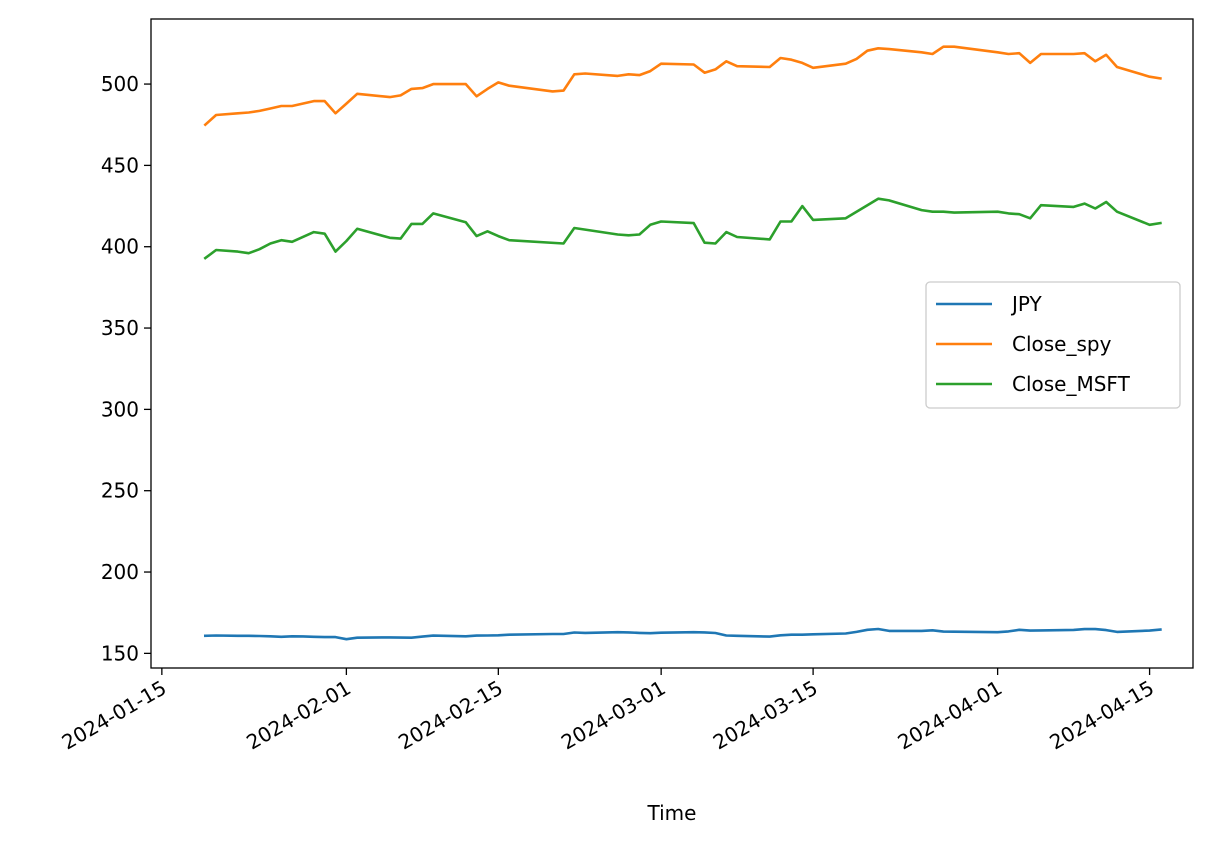 Image resolution: width=1211 pixels, height=846 pixels. Describe the element at coordinates (120, 165) in the screenshot. I see `y-tick-label: 450` at that location.